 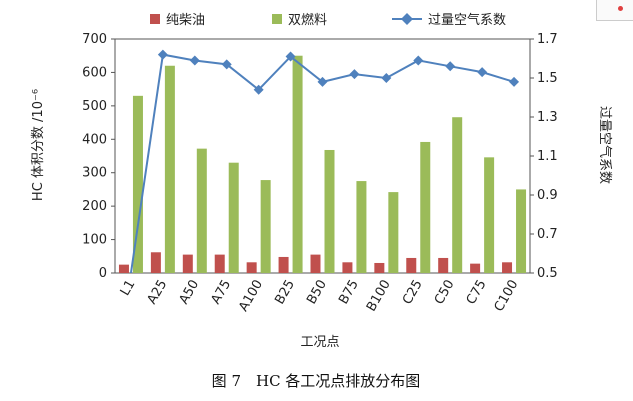 I want to click on line-point-A75, so click(x=226, y=64).